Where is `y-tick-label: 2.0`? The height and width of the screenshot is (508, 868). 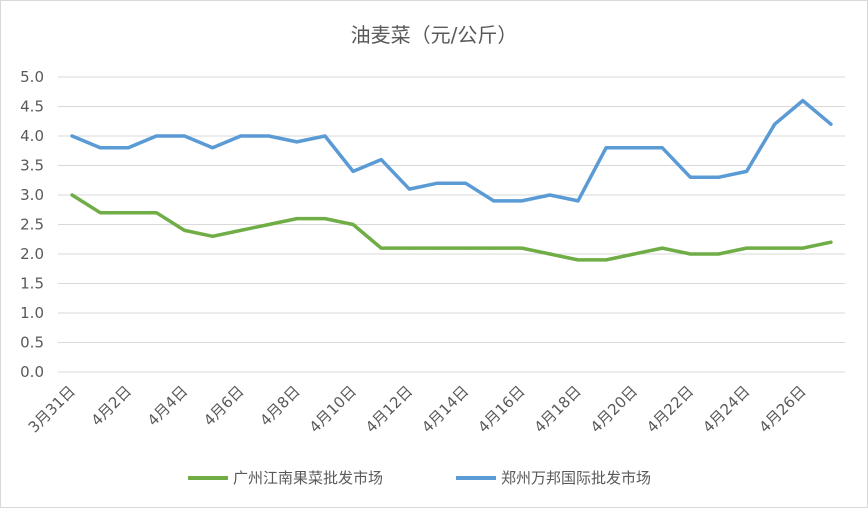 y-tick-label: 2.0 is located at coordinates (32, 254).